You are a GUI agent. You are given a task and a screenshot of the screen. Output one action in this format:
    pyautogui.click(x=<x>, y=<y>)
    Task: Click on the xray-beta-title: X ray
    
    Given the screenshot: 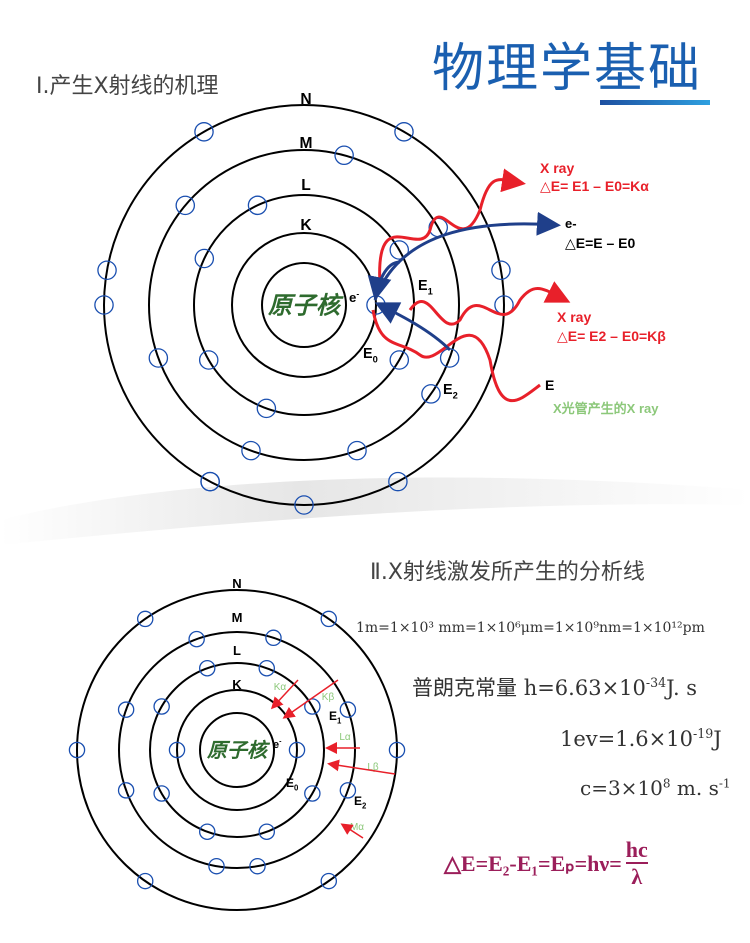 What is the action you would take?
    pyautogui.click(x=574, y=317)
    